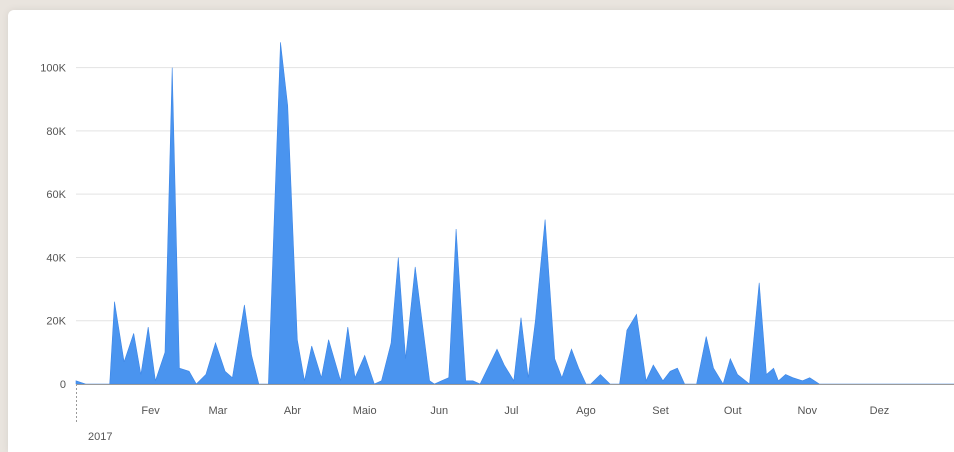 The height and width of the screenshot is (452, 954). I want to click on x-tick-label: Out, so click(733, 411).